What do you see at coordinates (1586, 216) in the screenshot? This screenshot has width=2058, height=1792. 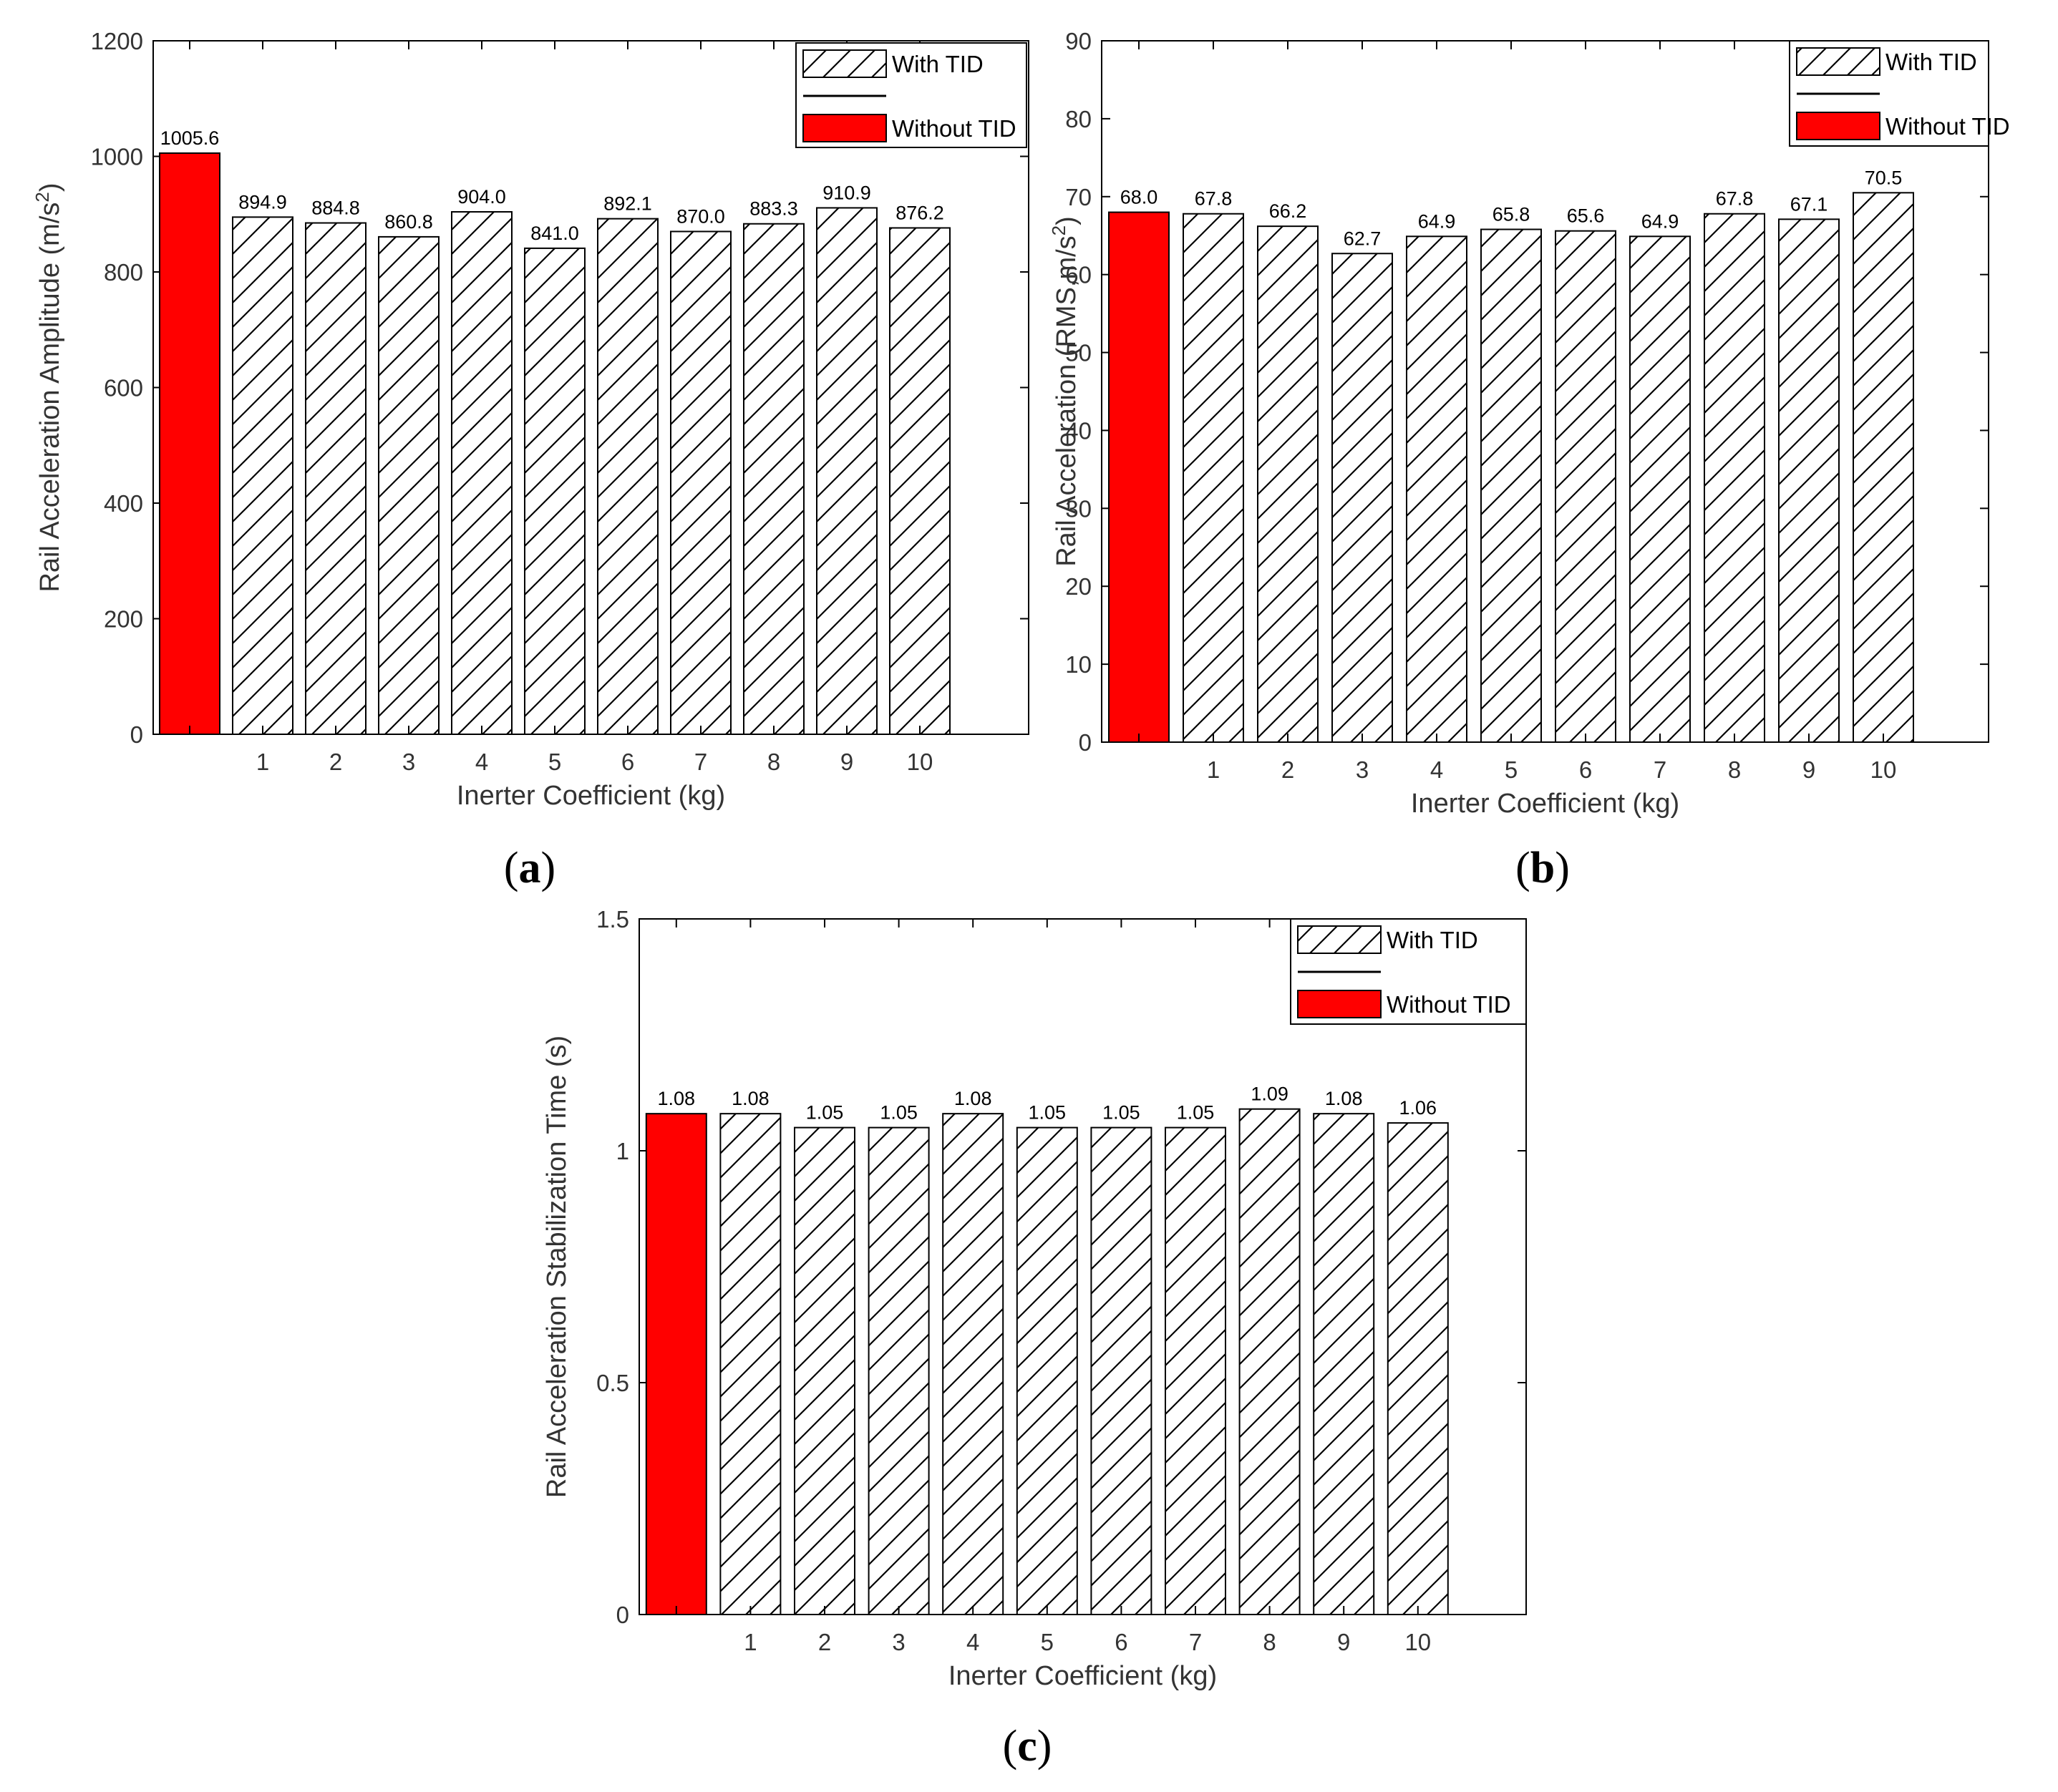 I see `data-label: 65.6` at bounding box center [1586, 216].